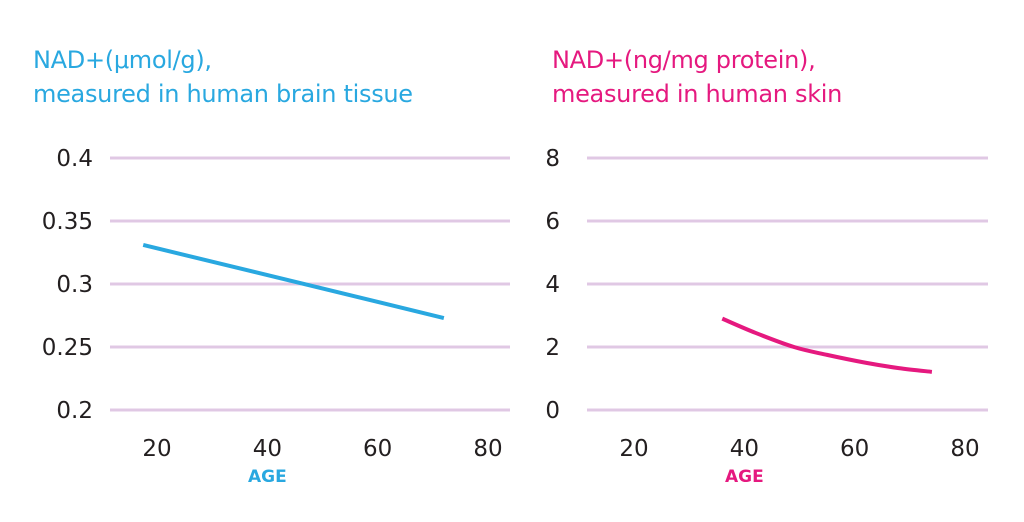 The image size is (1024, 522). Describe the element at coordinates (827, 345) in the screenshot. I see `skin-series-line` at that location.